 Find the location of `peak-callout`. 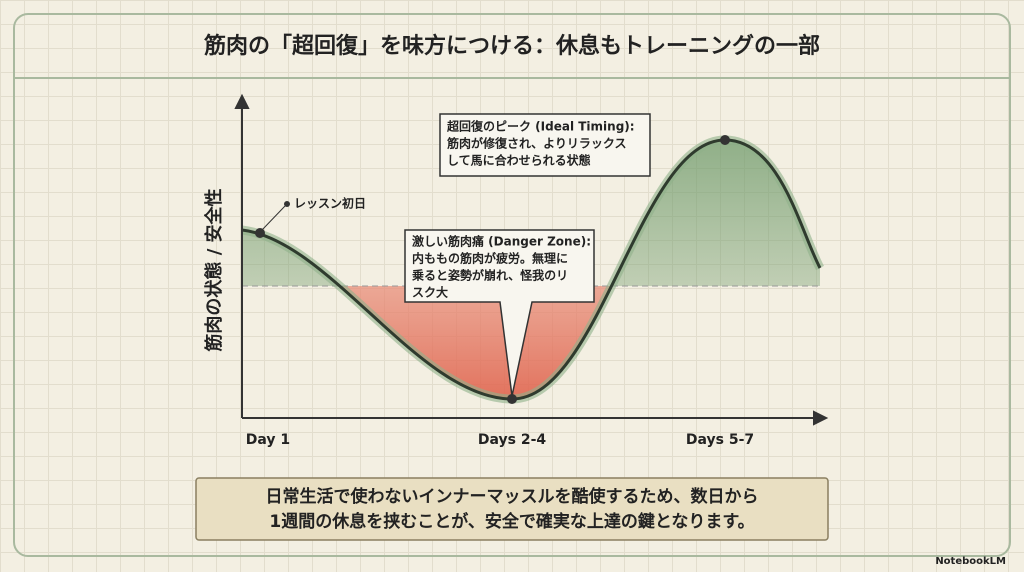

peak-callout is located at coordinates (545, 145).